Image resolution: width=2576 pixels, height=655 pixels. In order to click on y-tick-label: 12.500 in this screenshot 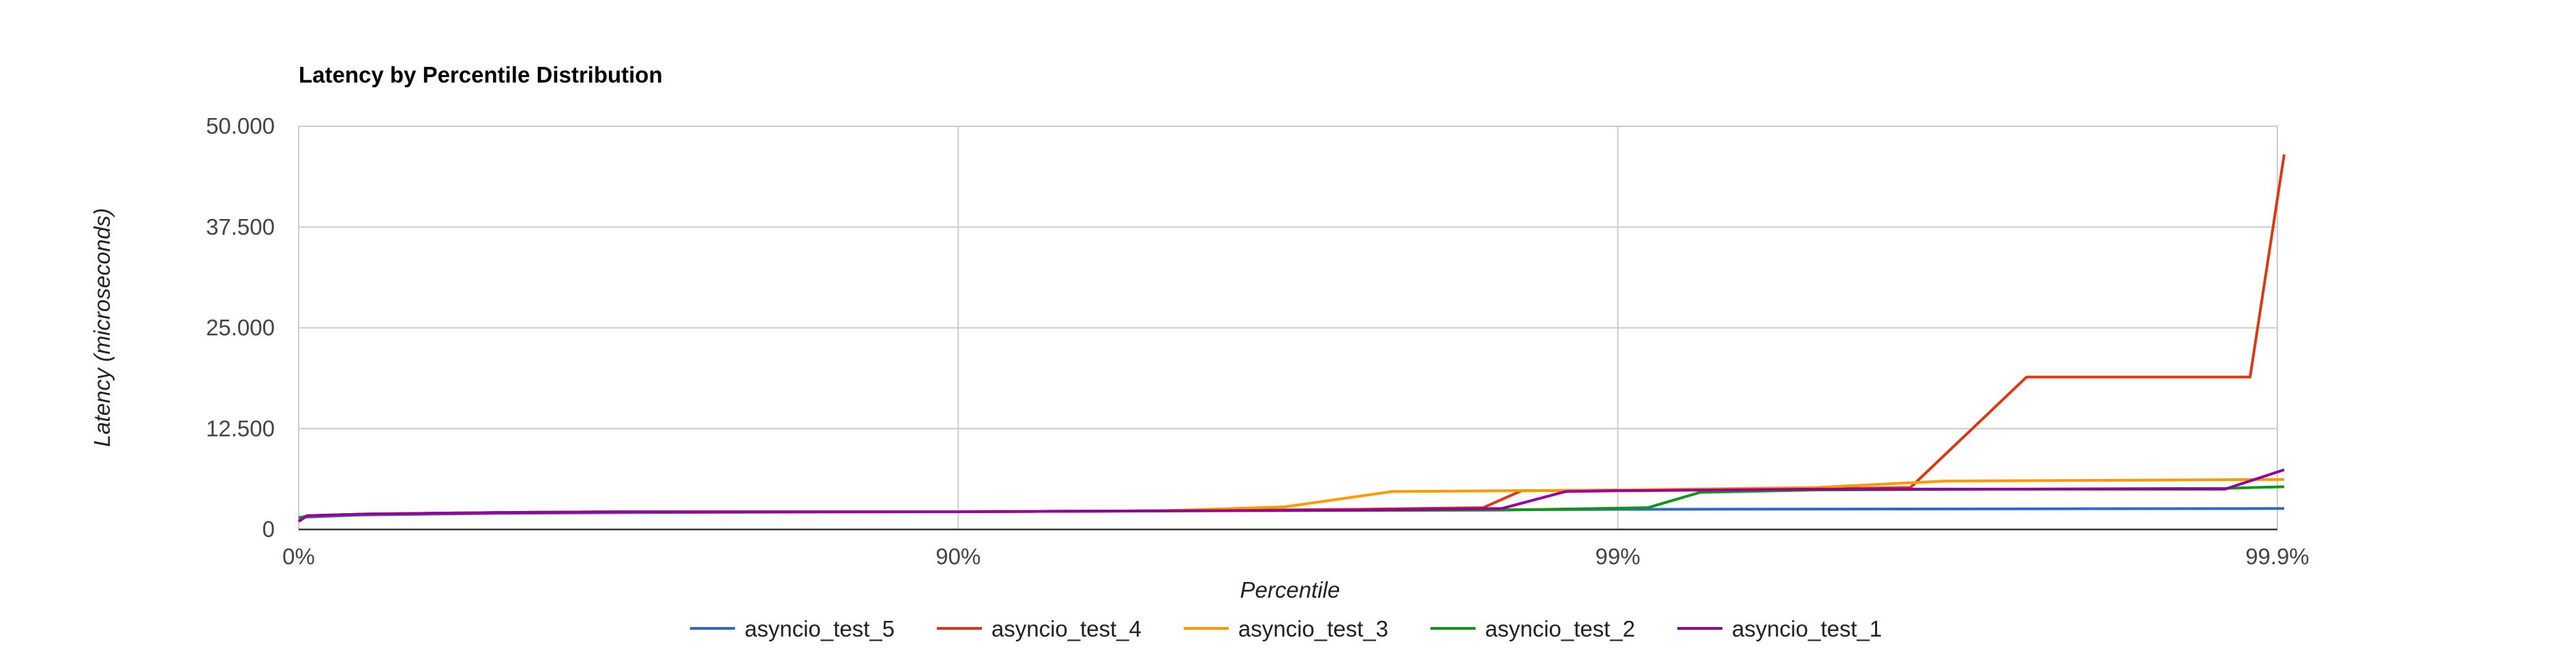, I will do `click(240, 428)`.